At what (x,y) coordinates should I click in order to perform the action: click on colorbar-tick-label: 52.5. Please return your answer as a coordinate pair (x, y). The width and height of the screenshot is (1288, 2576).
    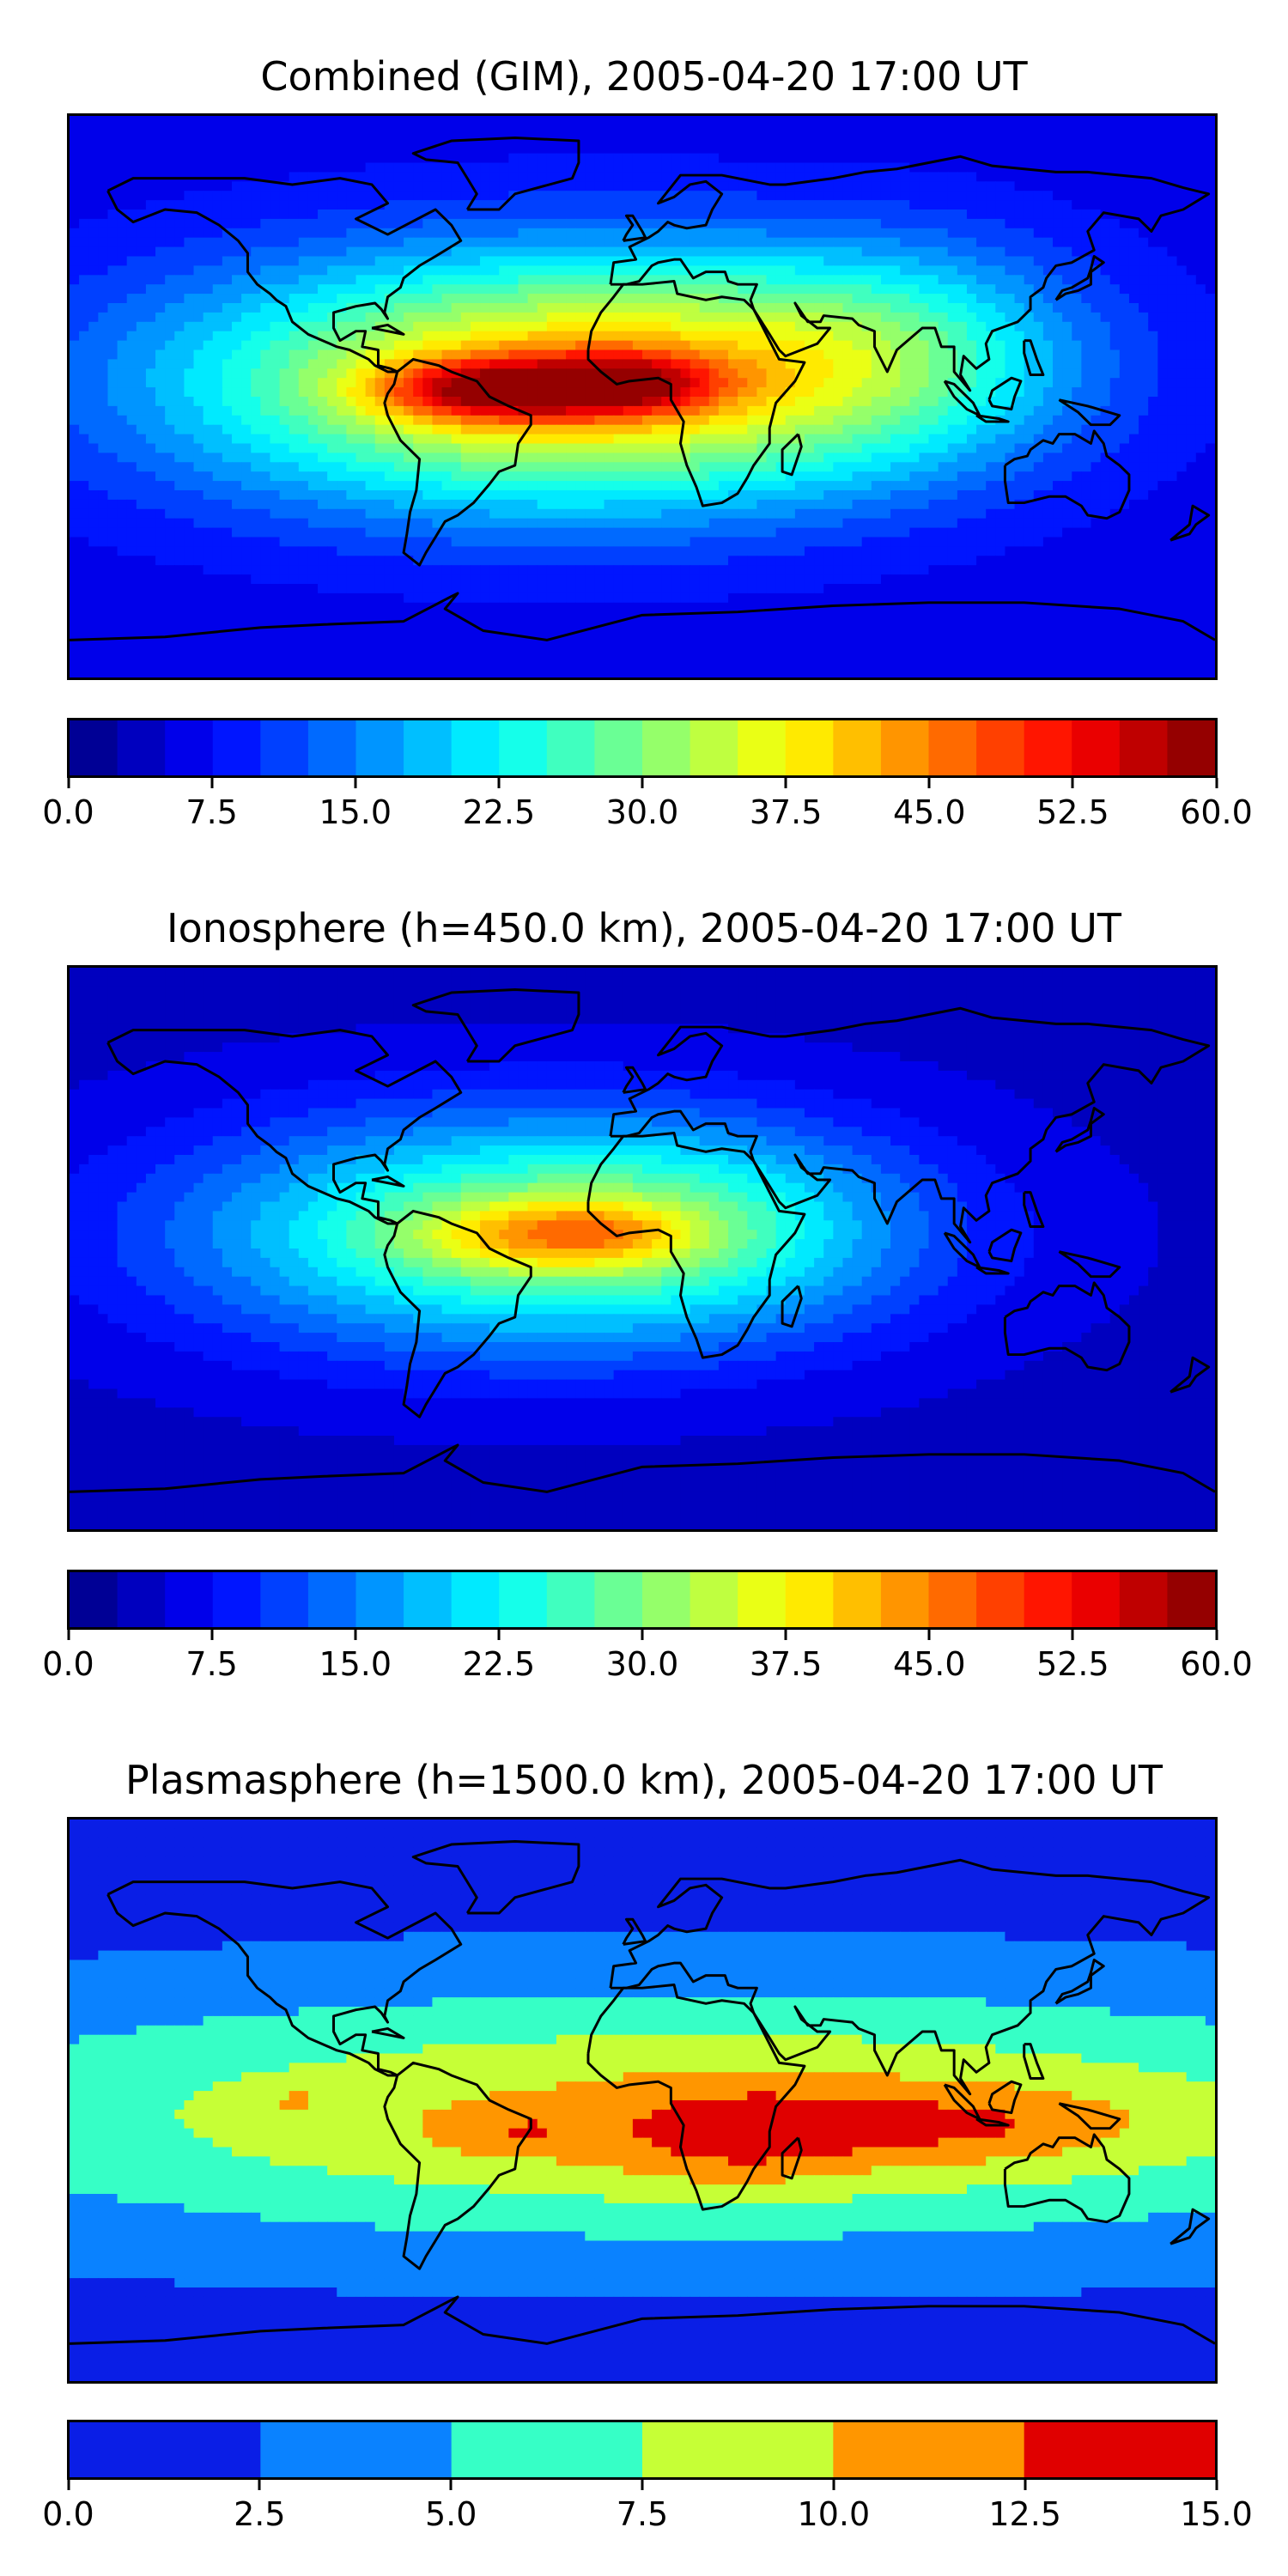
    Looking at the image, I should click on (1072, 1664).